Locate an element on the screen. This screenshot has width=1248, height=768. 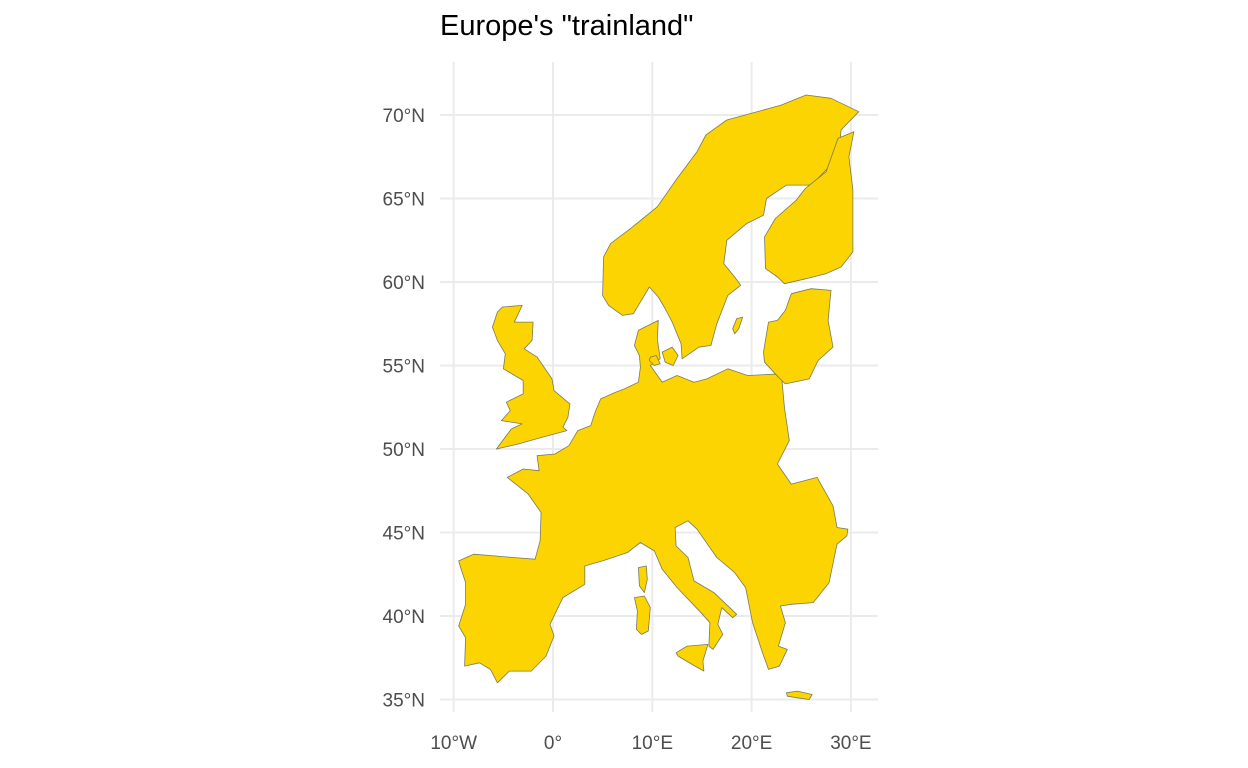
y-tick-label: 50°N is located at coordinates (404, 450).